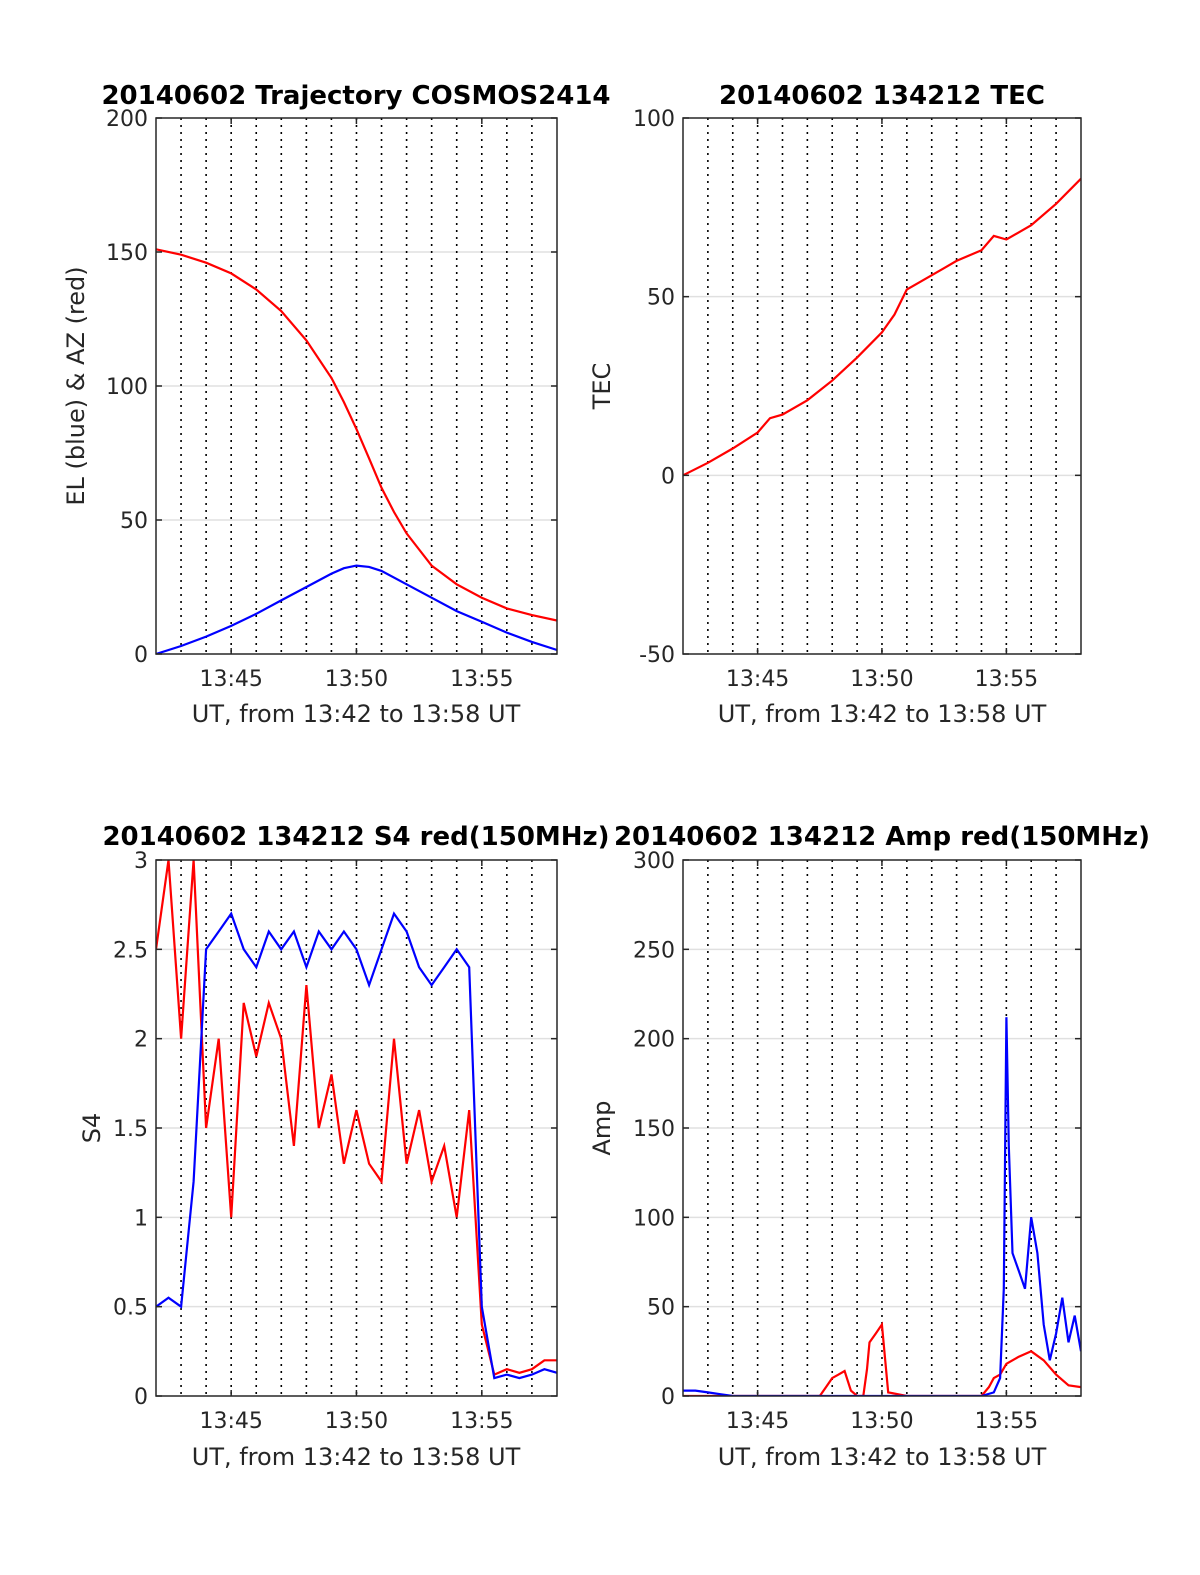 The image size is (1200, 1575). I want to click on plot-area: 0 50 100 150 200 13:45 13:50 13:55, so click(332, 399).